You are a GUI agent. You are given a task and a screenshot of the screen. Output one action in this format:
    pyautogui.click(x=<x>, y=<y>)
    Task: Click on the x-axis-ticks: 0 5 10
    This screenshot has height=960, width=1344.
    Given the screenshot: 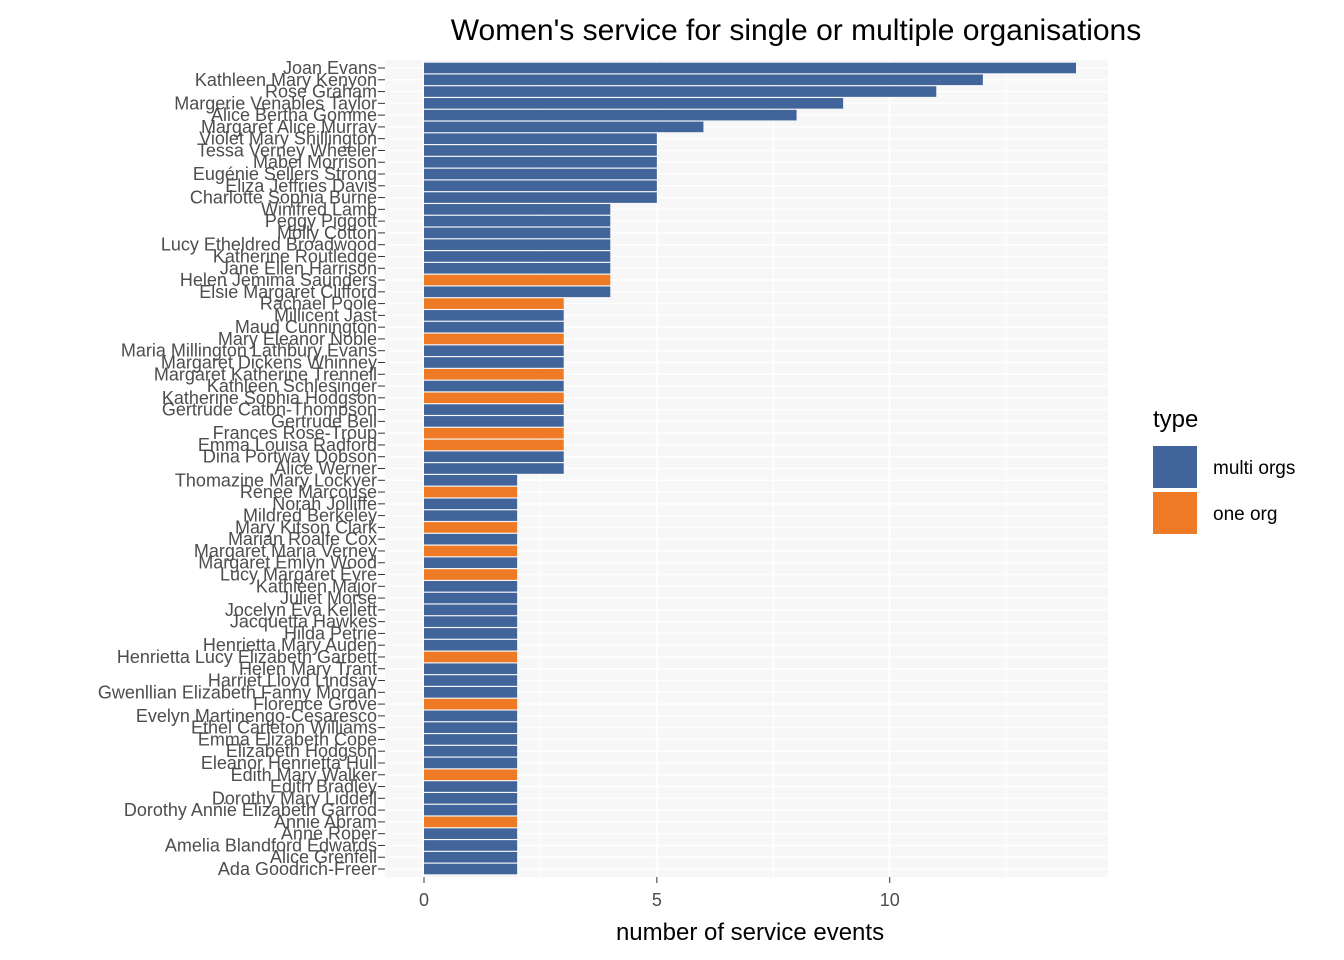 What is the action you would take?
    pyautogui.click(x=659, y=893)
    